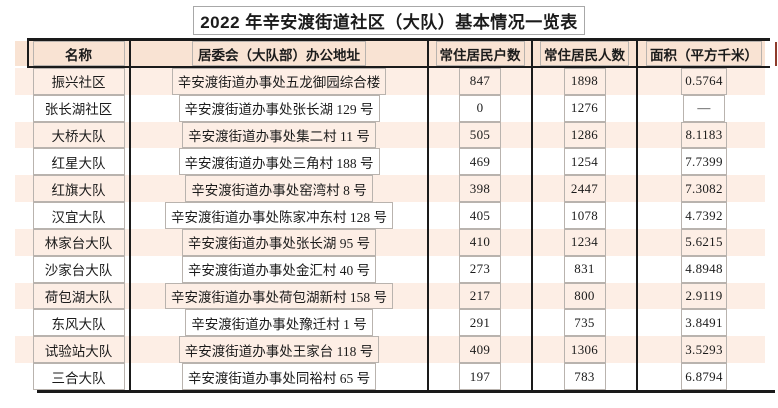 The width and height of the screenshot is (778, 408). I want to click on address-cell-text: 辛安渡街道办事处张长湖 129 号, so click(279, 108).